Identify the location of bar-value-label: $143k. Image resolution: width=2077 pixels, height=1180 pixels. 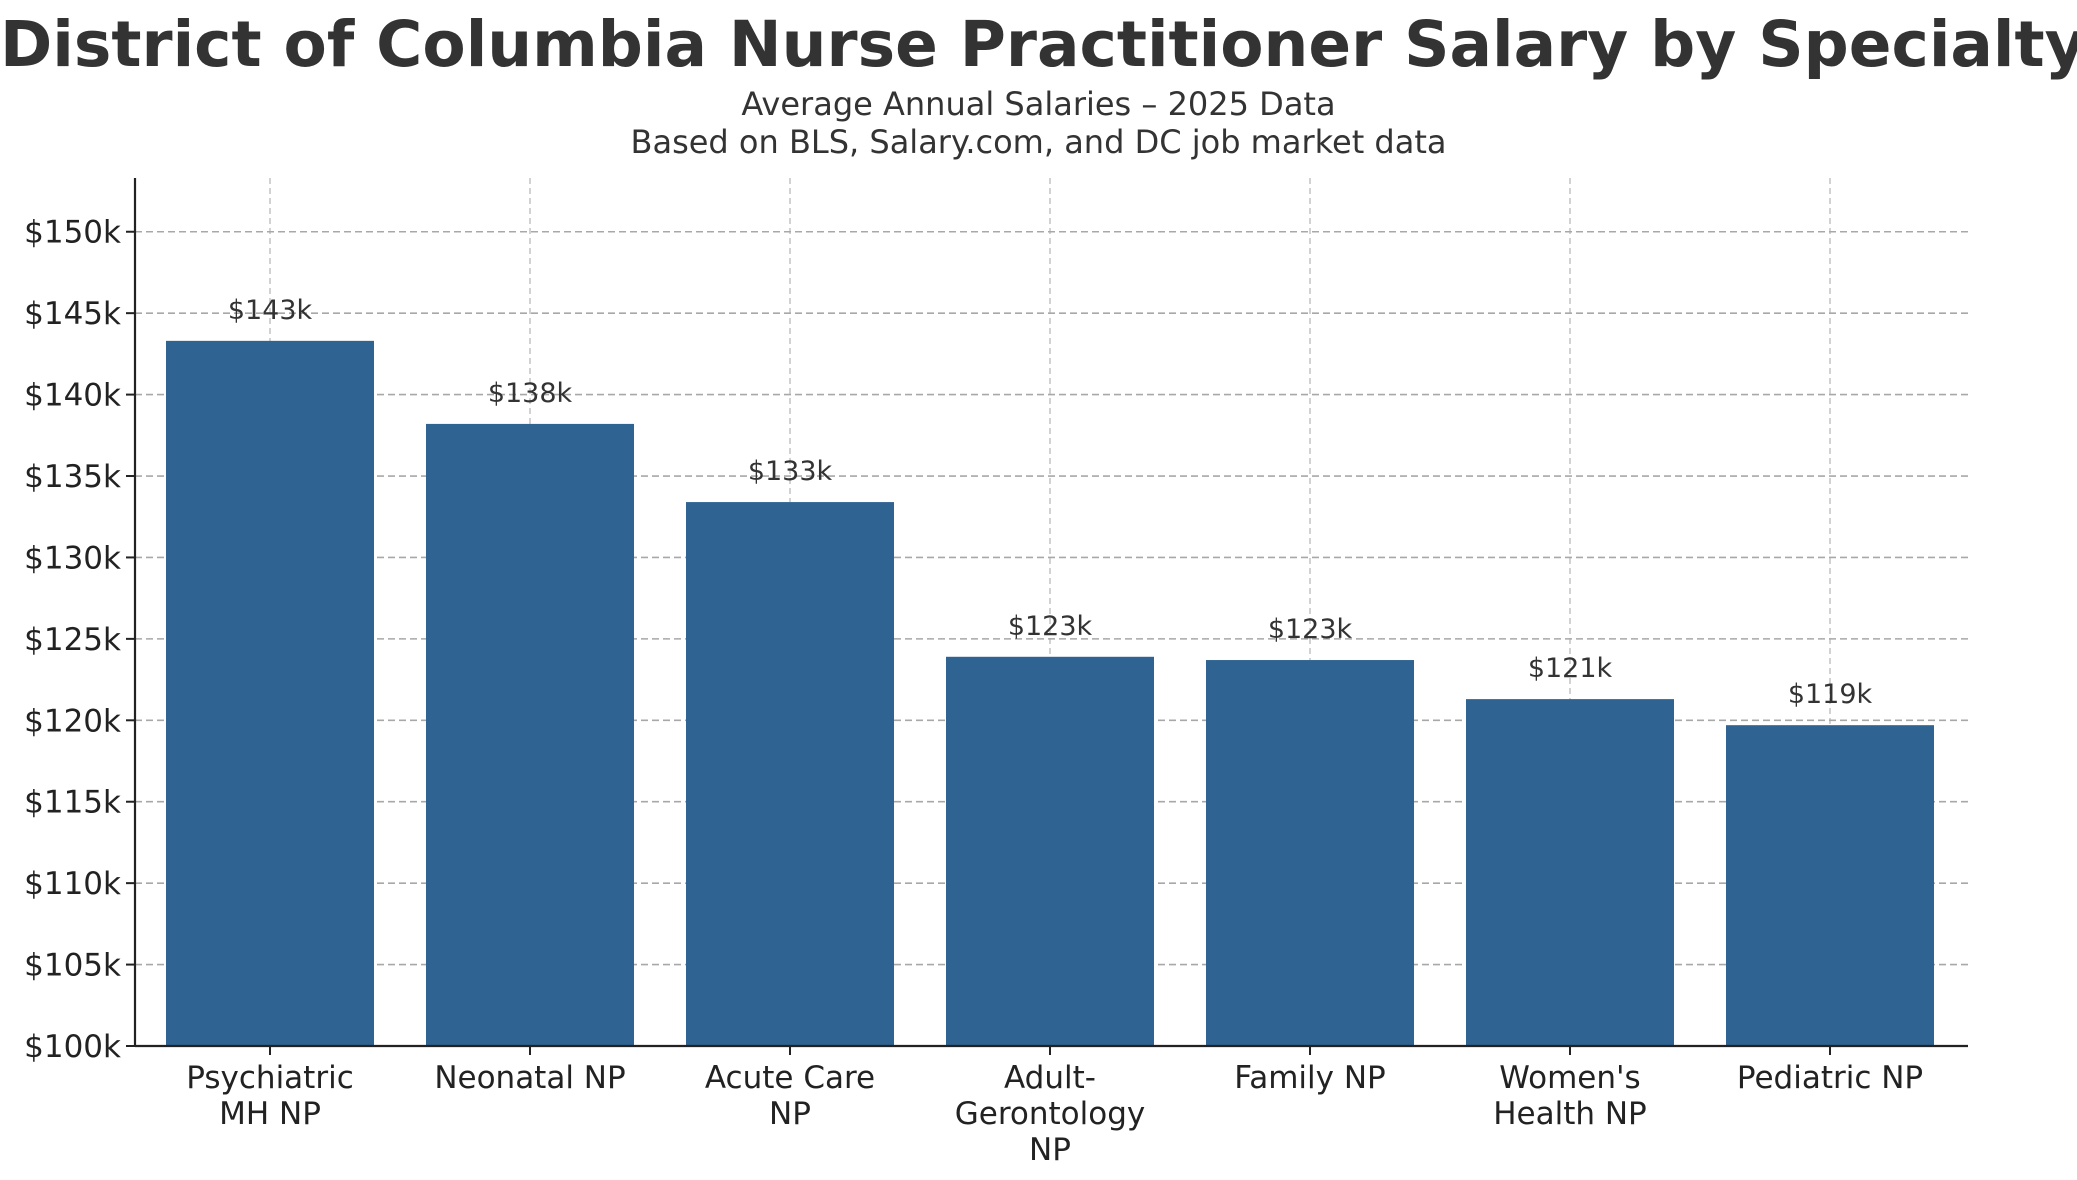
(270, 310).